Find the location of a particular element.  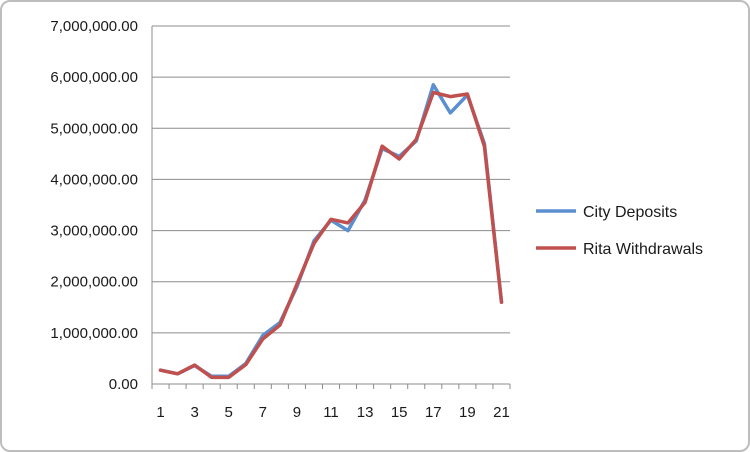

x-tick-label: 13 is located at coordinates (365, 412).